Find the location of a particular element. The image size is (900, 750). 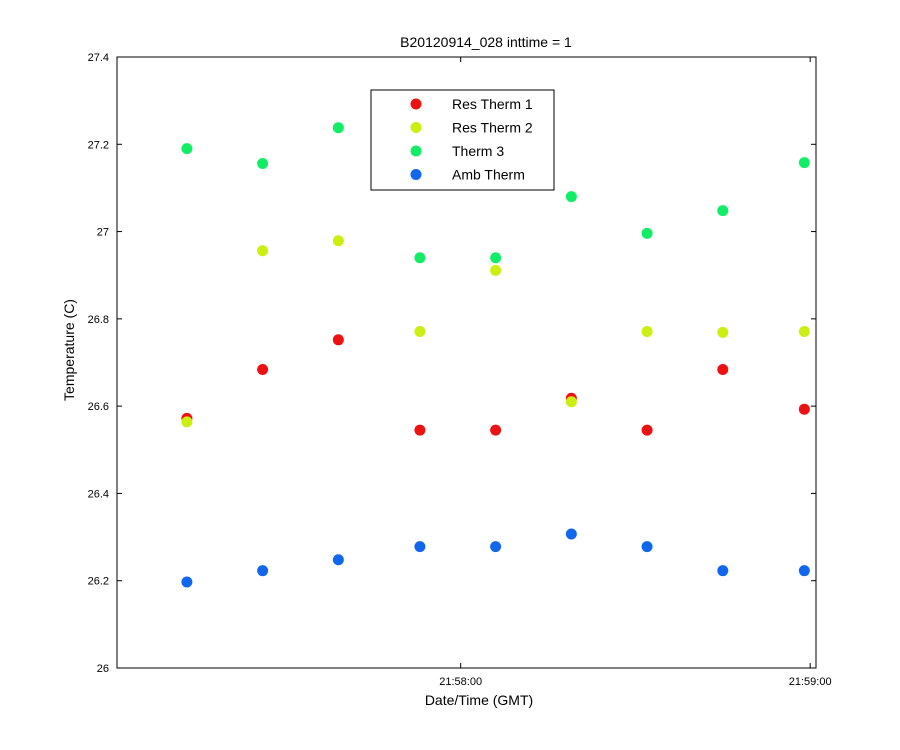

y-tick-label: 27 is located at coordinates (103, 233).